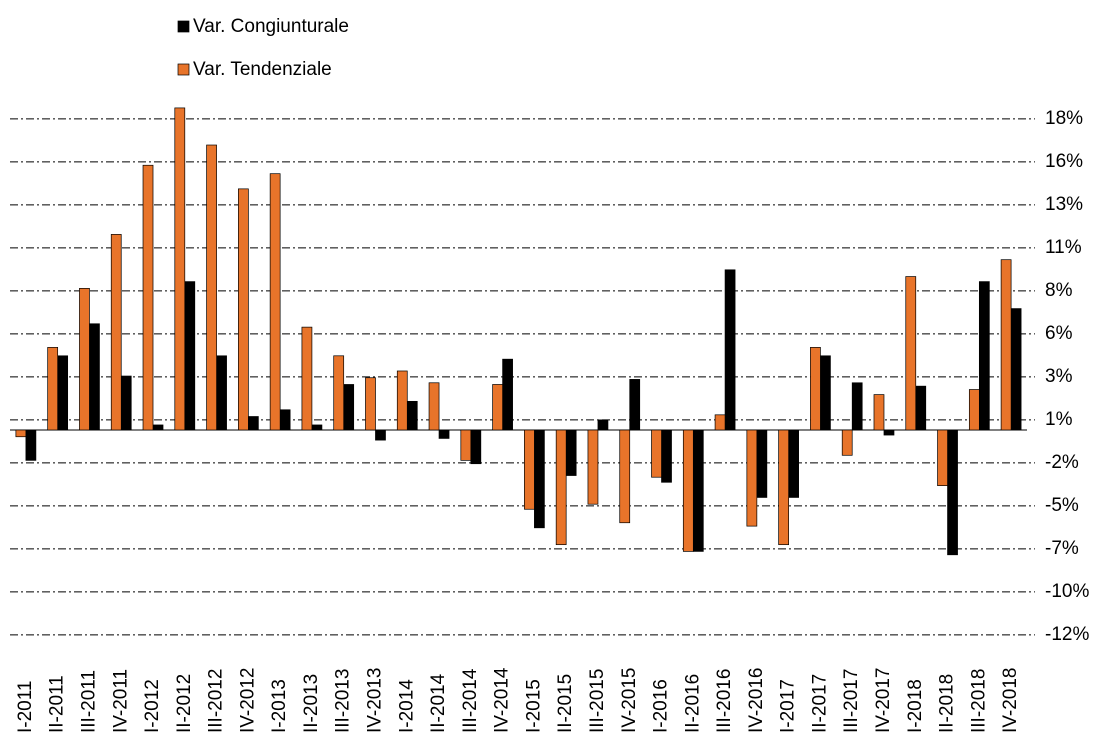  What do you see at coordinates (152, 706) in the screenshot?
I see `x-tick-label: I-2012` at bounding box center [152, 706].